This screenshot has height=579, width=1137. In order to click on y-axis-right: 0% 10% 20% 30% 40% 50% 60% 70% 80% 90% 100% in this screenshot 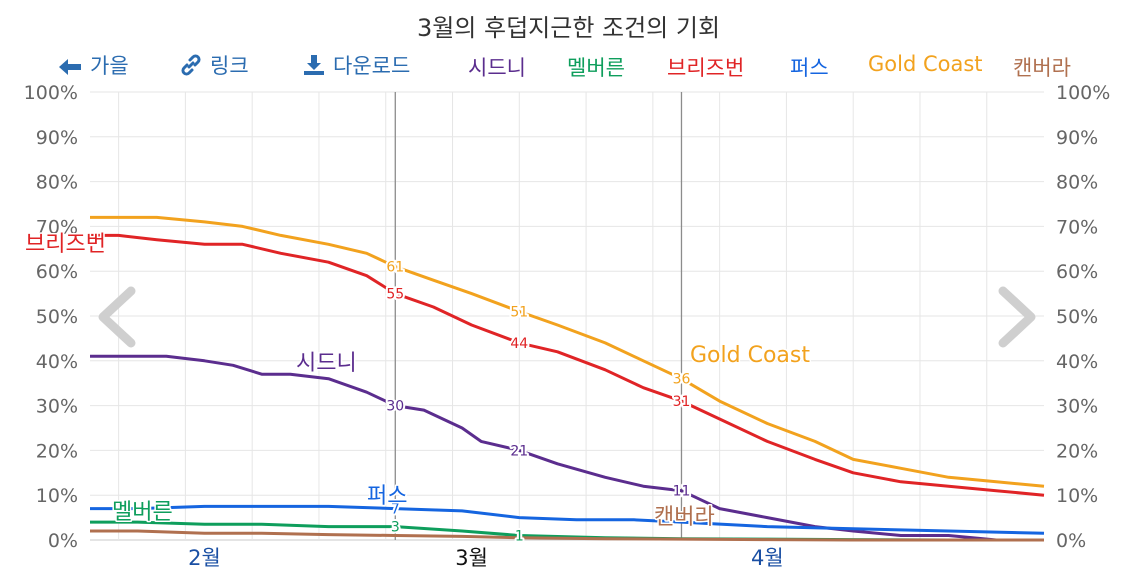, I will do `click(1083, 317)`.